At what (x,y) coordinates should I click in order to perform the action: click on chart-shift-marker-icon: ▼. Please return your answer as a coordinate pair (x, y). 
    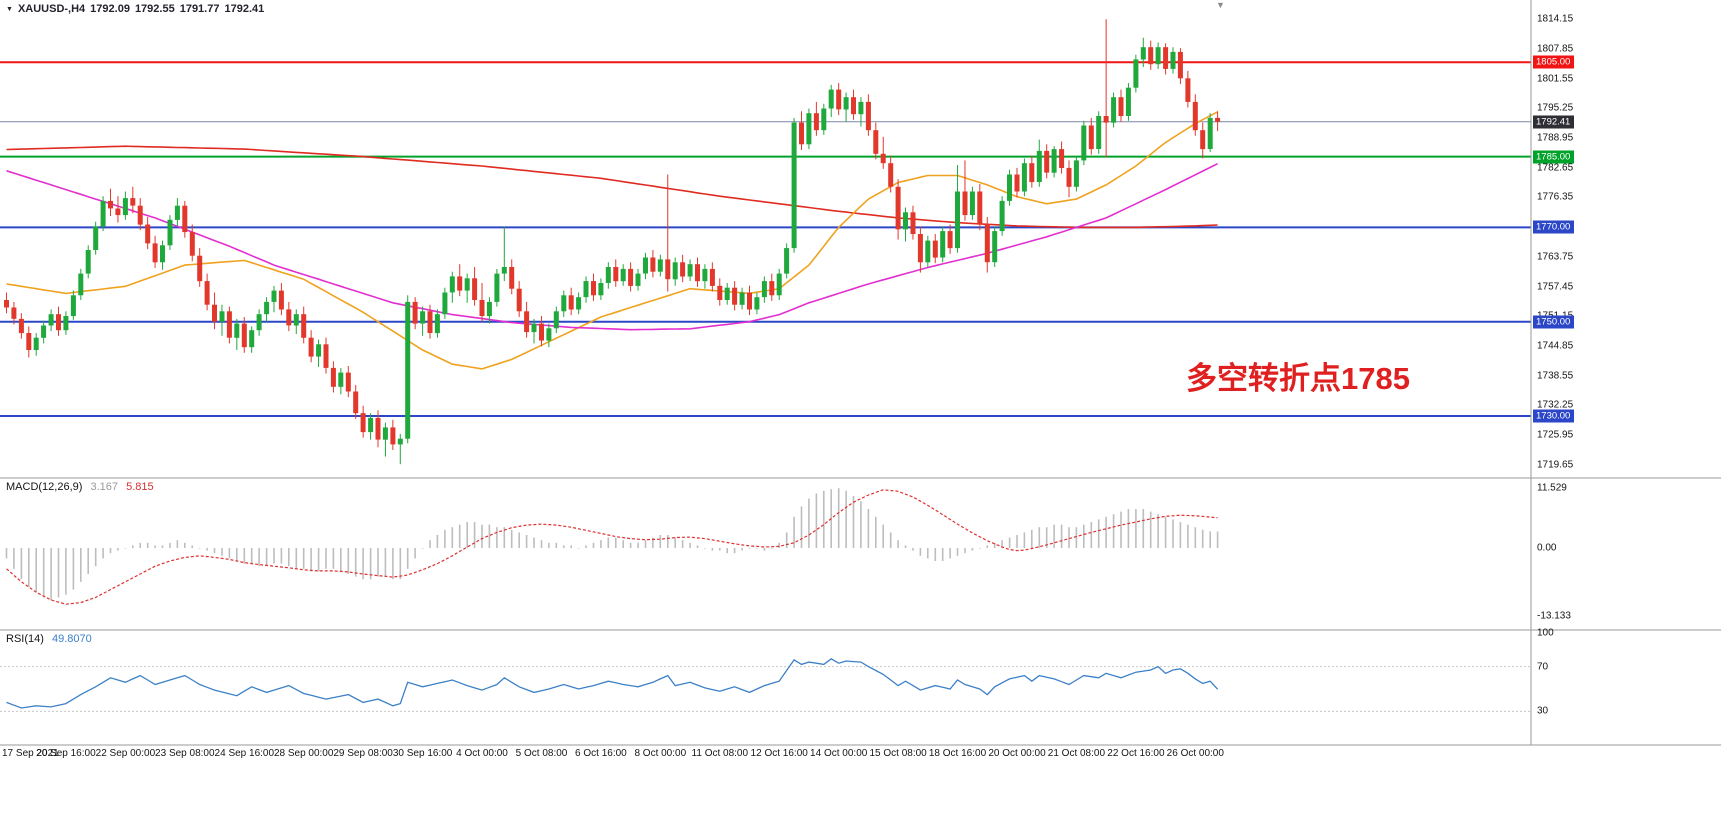
    Looking at the image, I should click on (1220, 5).